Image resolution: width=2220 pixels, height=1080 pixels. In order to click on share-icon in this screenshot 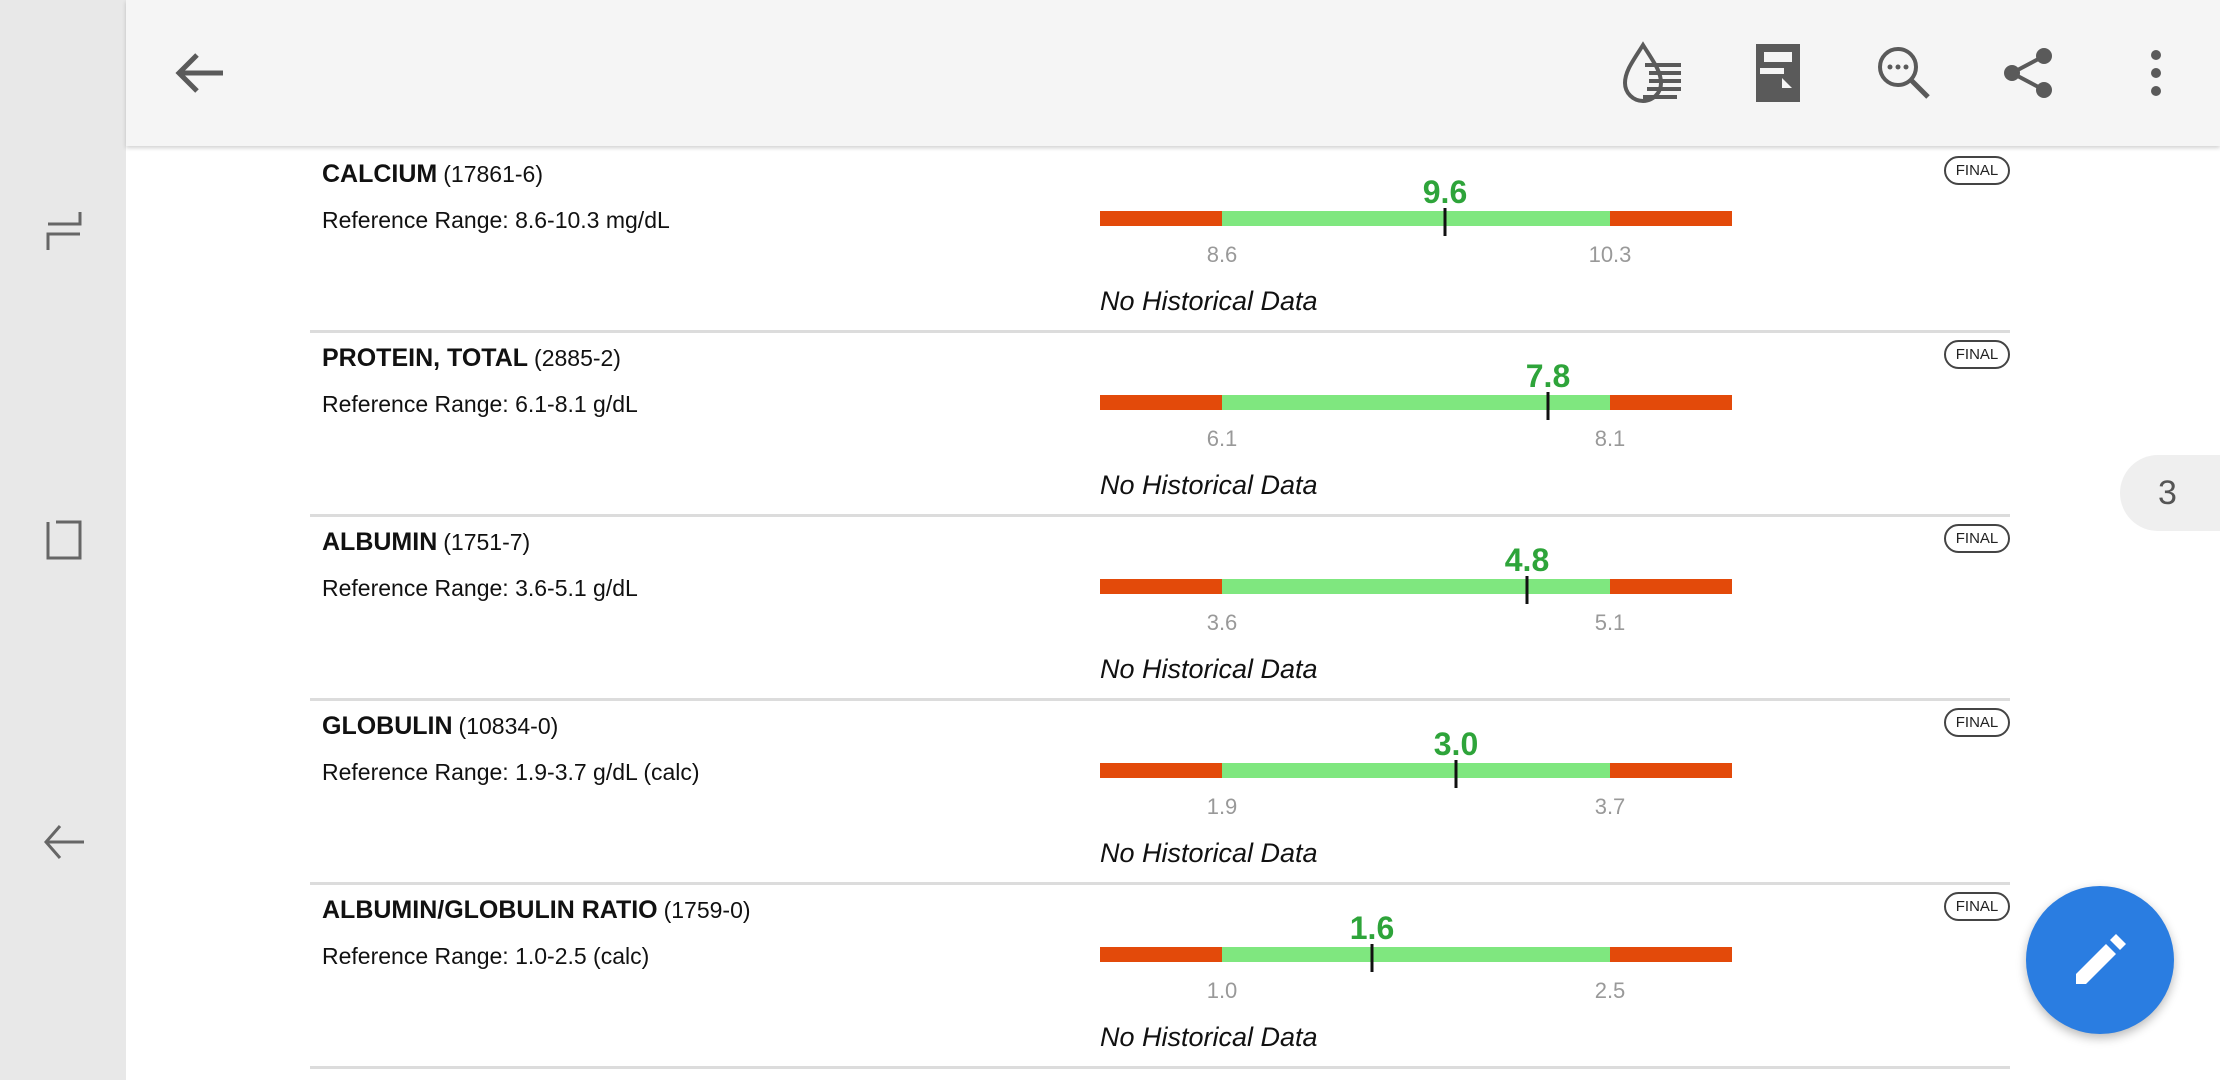, I will do `click(2028, 73)`.